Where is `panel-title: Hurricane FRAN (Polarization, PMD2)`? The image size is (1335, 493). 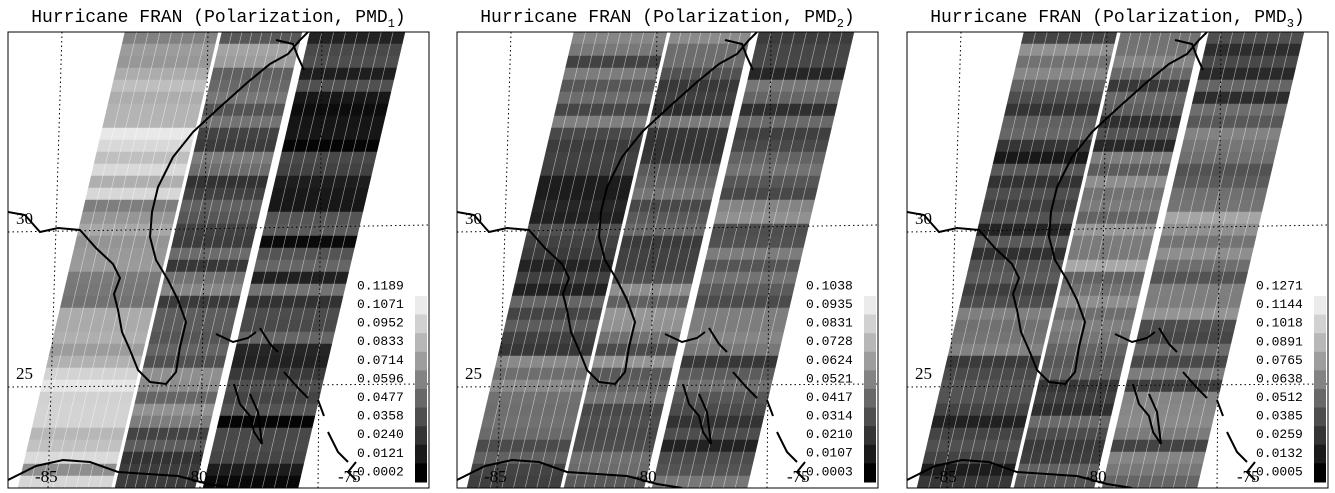
panel-title: Hurricane FRAN (Polarization, PMD2) is located at coordinates (667, 19).